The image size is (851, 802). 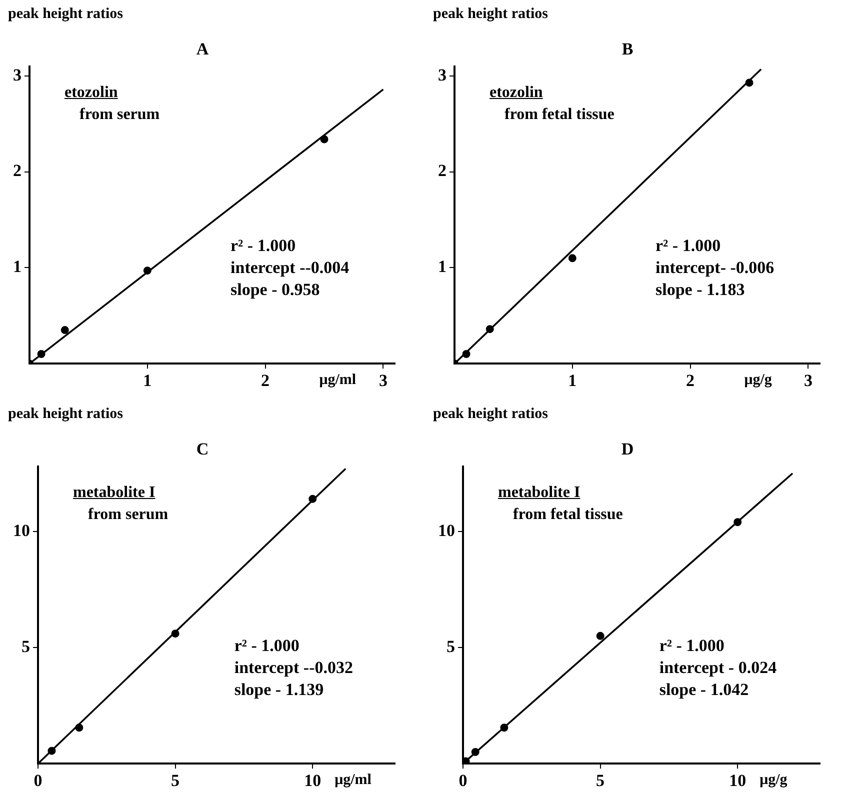 I want to click on chart-title: A, so click(x=203, y=49).